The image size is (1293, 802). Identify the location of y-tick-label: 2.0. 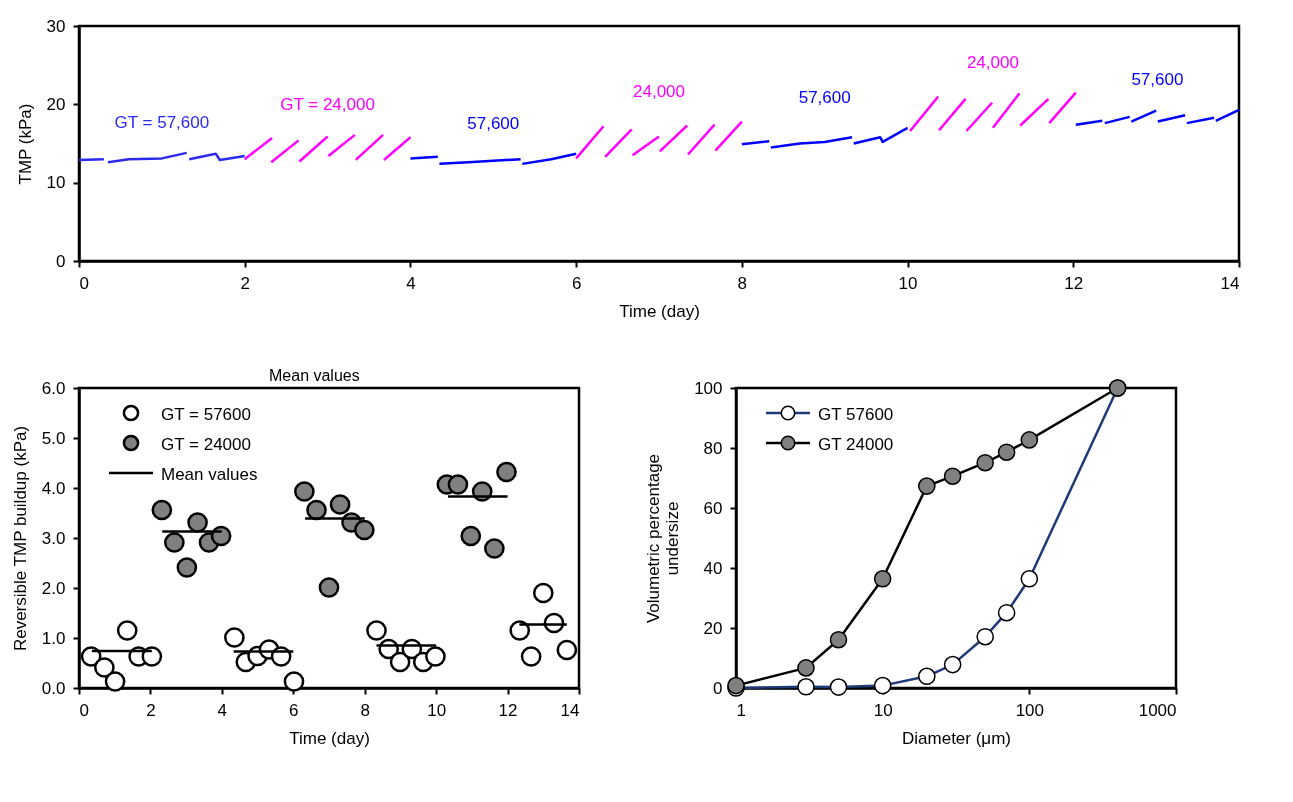
(53, 588).